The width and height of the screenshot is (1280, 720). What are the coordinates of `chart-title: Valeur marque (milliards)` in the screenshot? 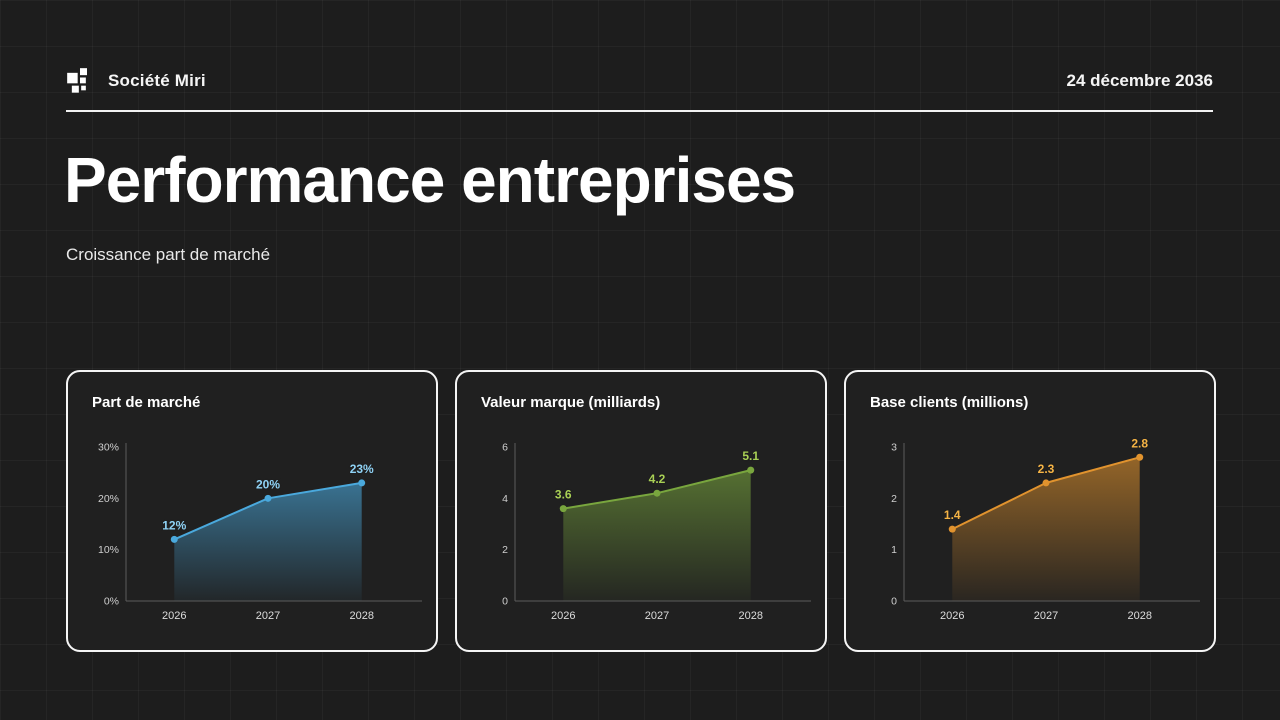 It's located at (571, 402).